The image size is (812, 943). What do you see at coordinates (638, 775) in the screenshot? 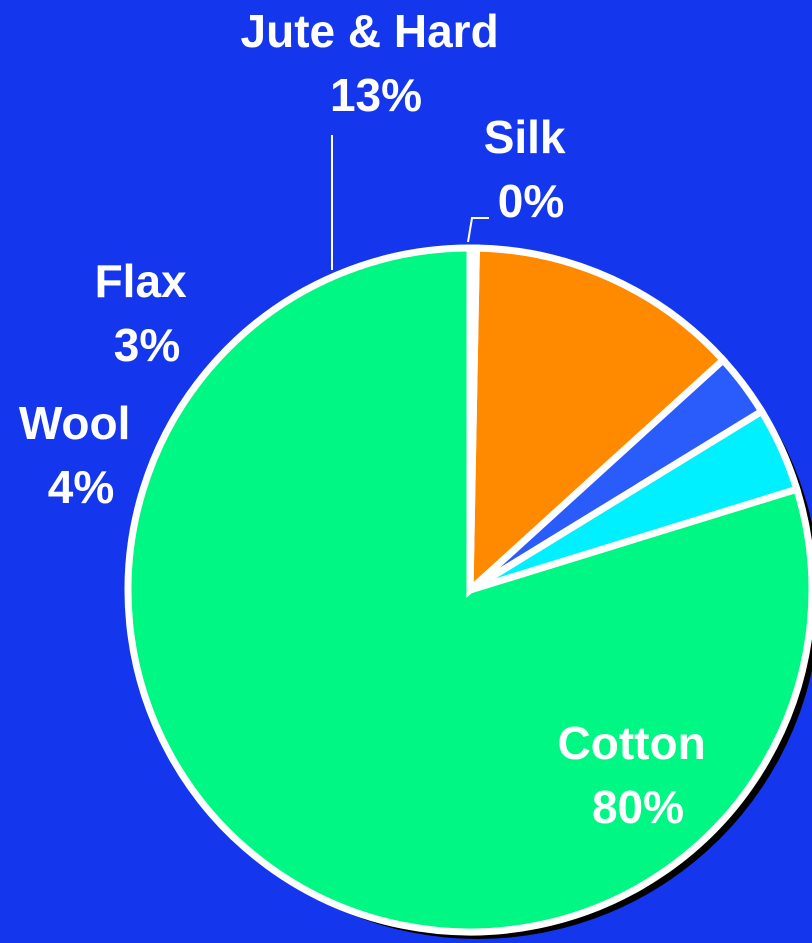
I see `slice-label-cotton: Cotton 80%` at bounding box center [638, 775].